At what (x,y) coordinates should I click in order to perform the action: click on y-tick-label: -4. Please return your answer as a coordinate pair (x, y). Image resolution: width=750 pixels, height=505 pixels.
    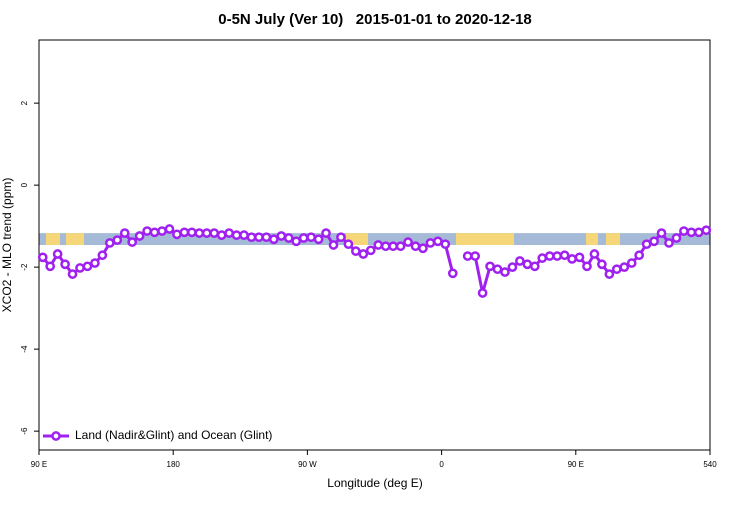
    Looking at the image, I should click on (24, 349).